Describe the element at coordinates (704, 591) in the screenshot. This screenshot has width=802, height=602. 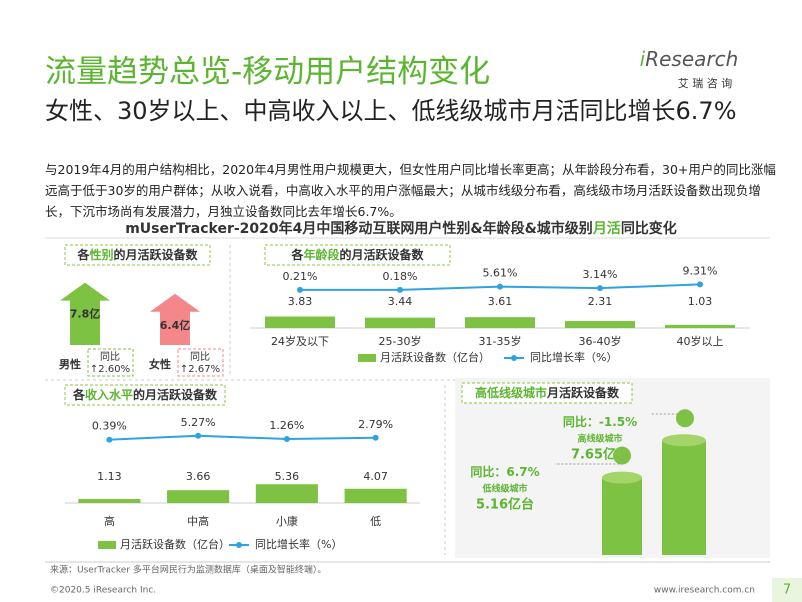
I see `url: www.iresearch.com.cn` at that location.